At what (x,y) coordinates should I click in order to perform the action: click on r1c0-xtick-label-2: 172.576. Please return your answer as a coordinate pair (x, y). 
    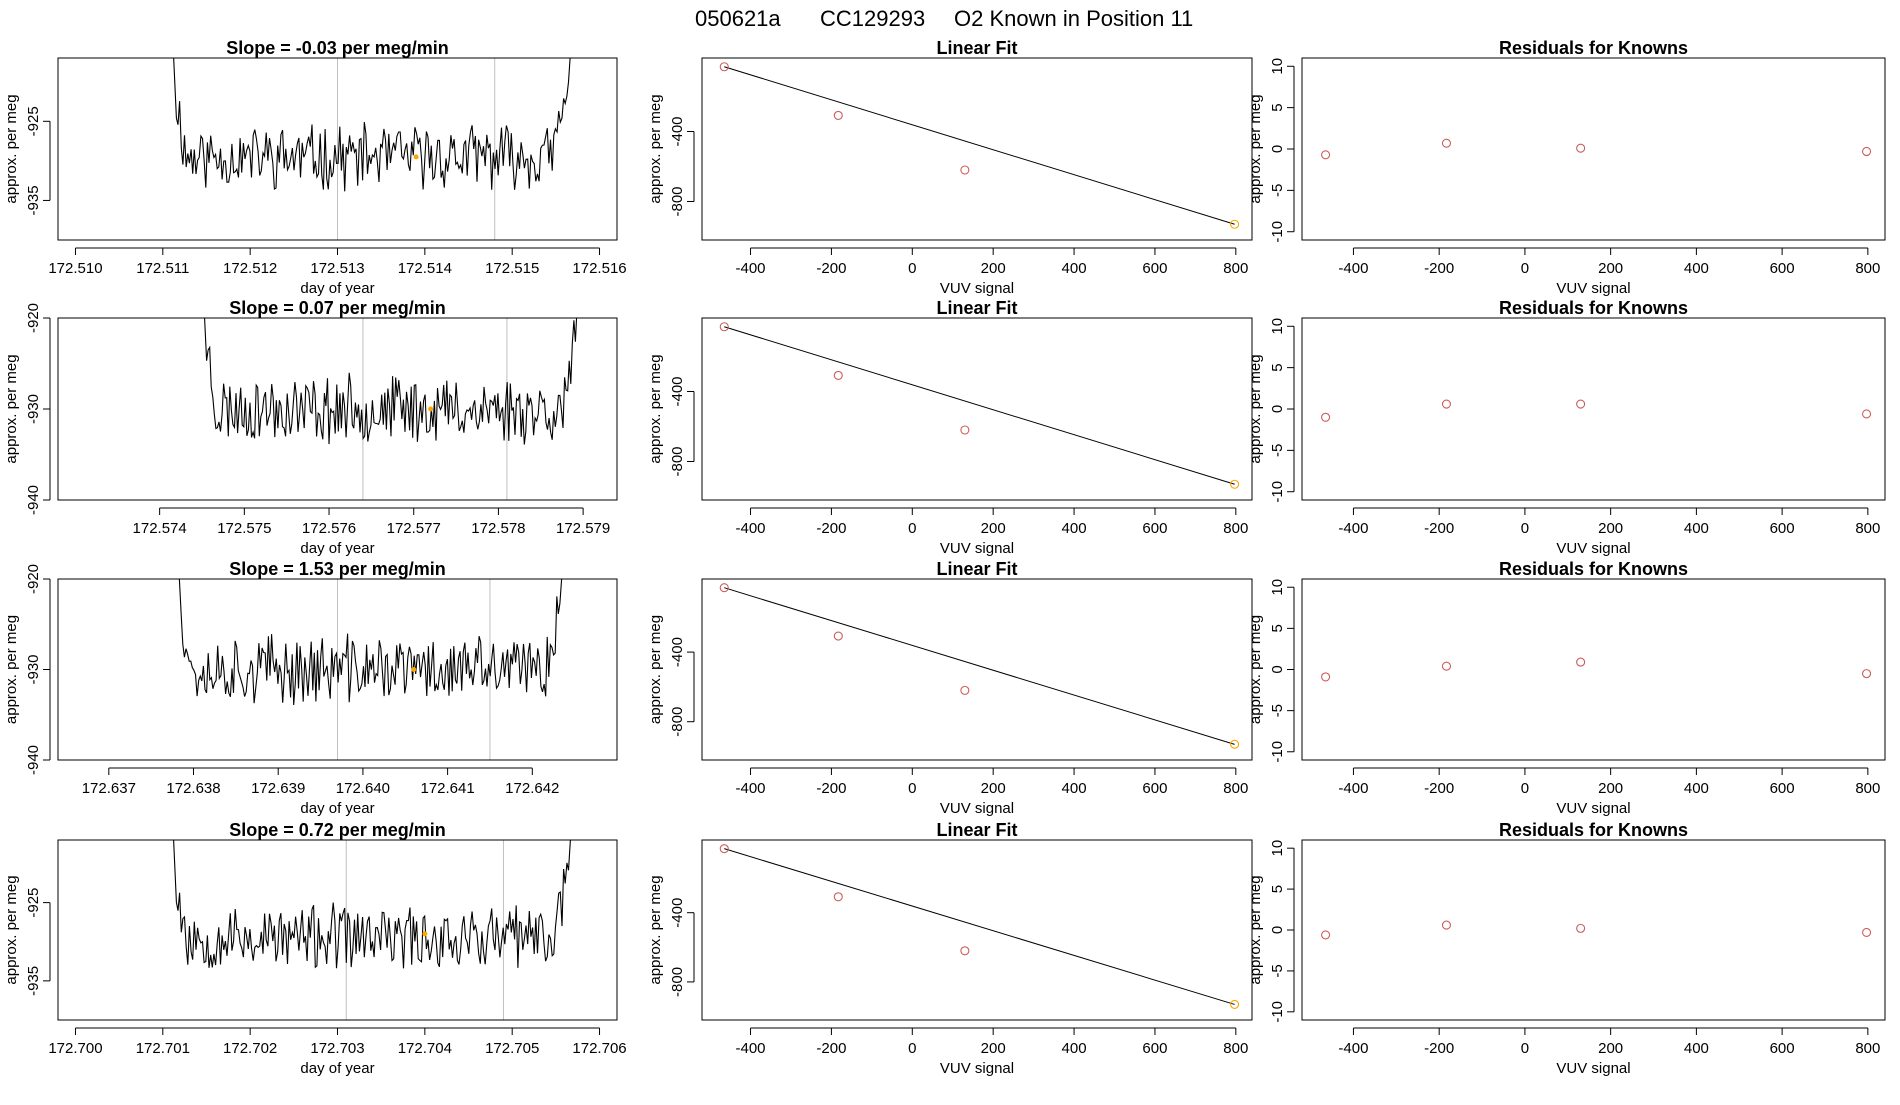
    Looking at the image, I should click on (329, 528).